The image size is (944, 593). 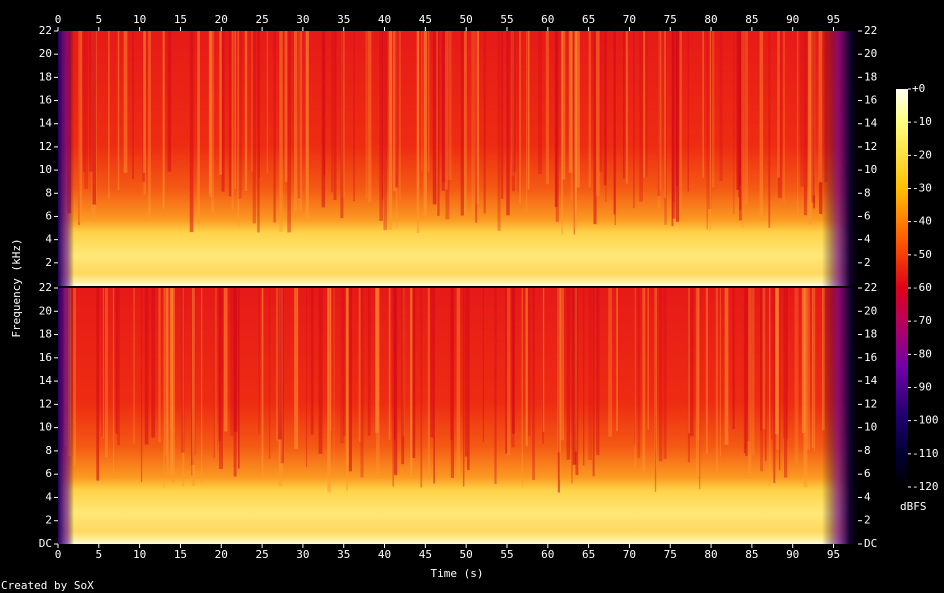 I want to click on colorbar-tick-label: -70, so click(x=922, y=320).